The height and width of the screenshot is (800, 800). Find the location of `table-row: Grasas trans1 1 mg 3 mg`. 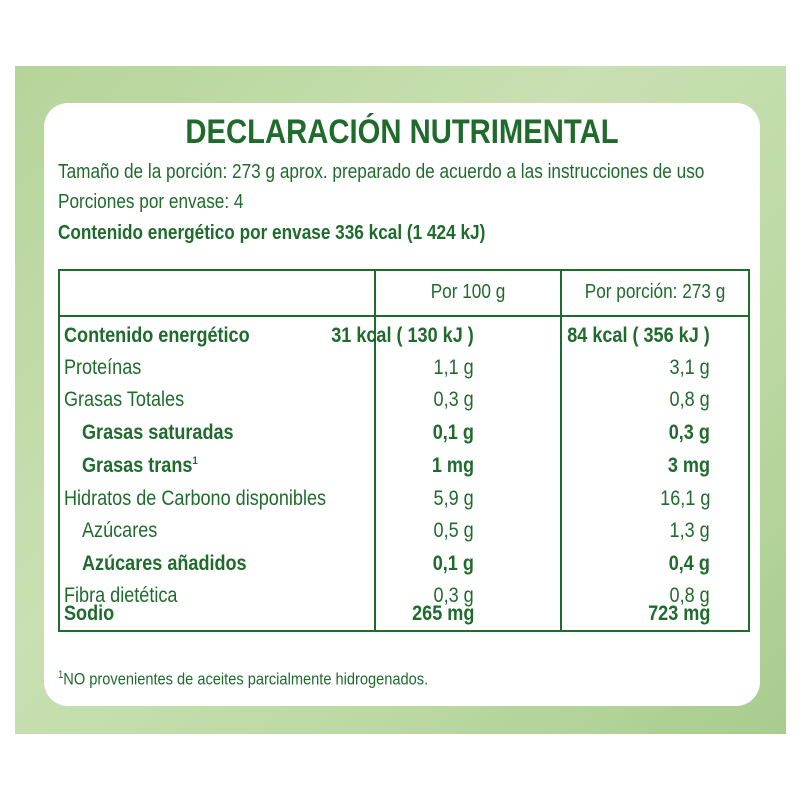

table-row: Grasas trans1 1 mg 3 mg is located at coordinates (404, 470).